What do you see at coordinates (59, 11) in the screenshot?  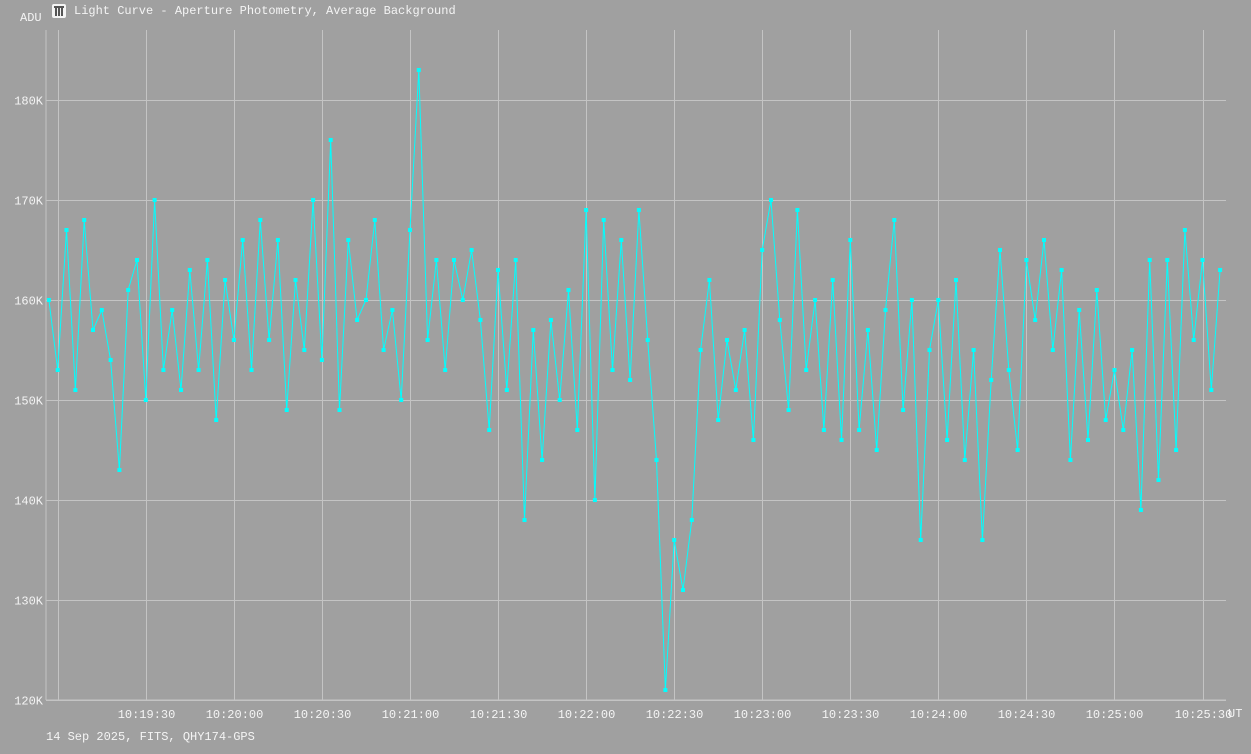 I see `light-curve-app-icon` at bounding box center [59, 11].